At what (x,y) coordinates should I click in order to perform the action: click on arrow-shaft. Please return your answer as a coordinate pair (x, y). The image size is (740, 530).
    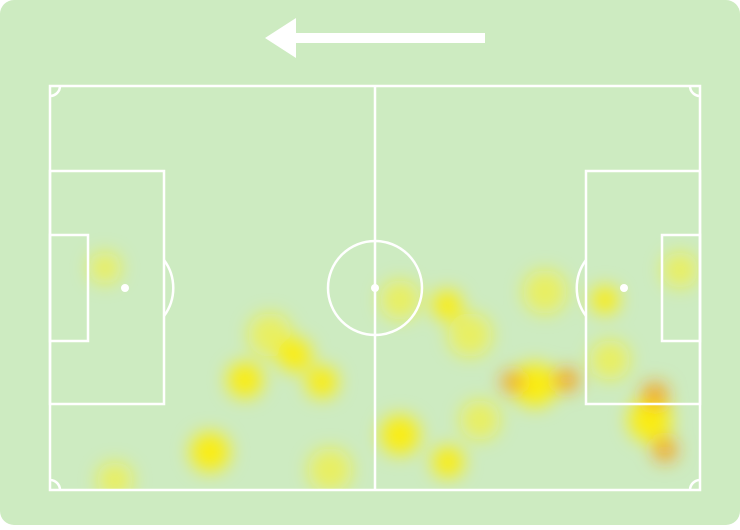
    Looking at the image, I should click on (387, 38).